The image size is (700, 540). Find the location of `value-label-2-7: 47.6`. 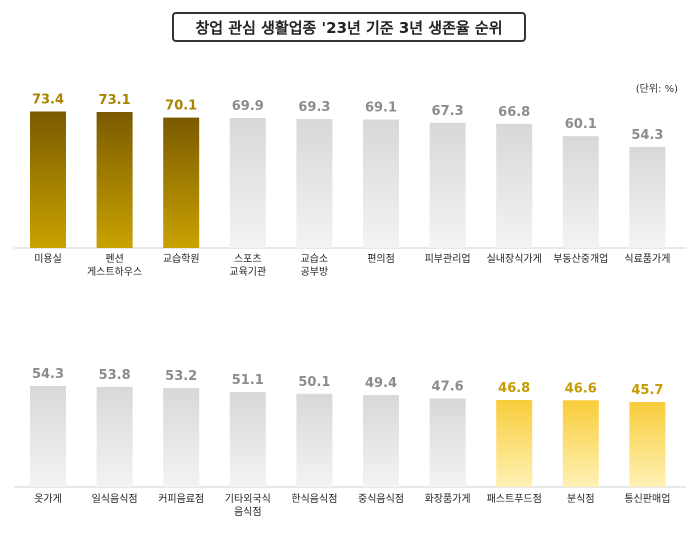

value-label-2-7: 47.6 is located at coordinates (448, 387).